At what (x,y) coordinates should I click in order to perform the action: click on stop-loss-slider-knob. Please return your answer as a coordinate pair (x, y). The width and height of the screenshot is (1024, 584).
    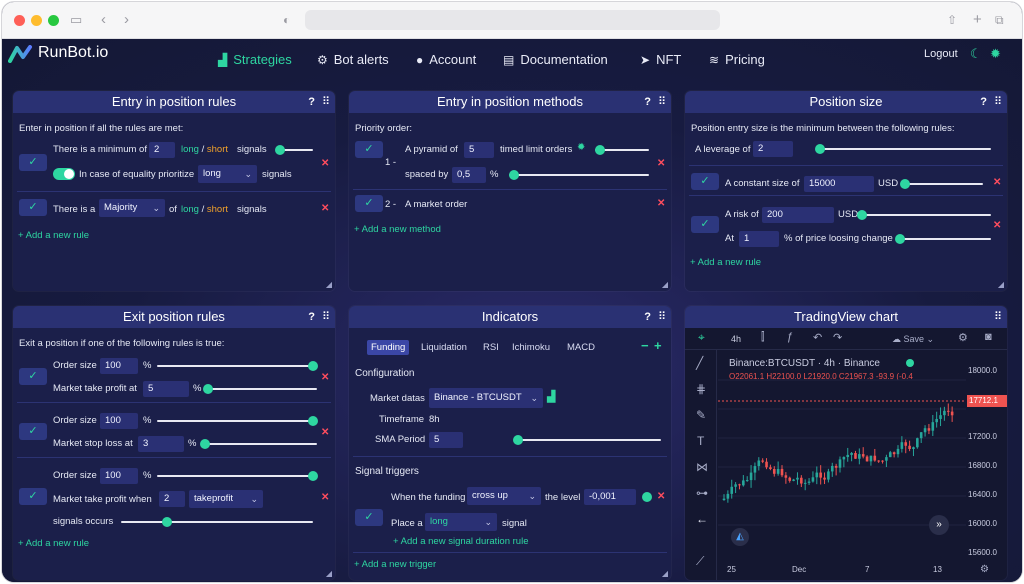
    Looking at the image, I should click on (205, 444).